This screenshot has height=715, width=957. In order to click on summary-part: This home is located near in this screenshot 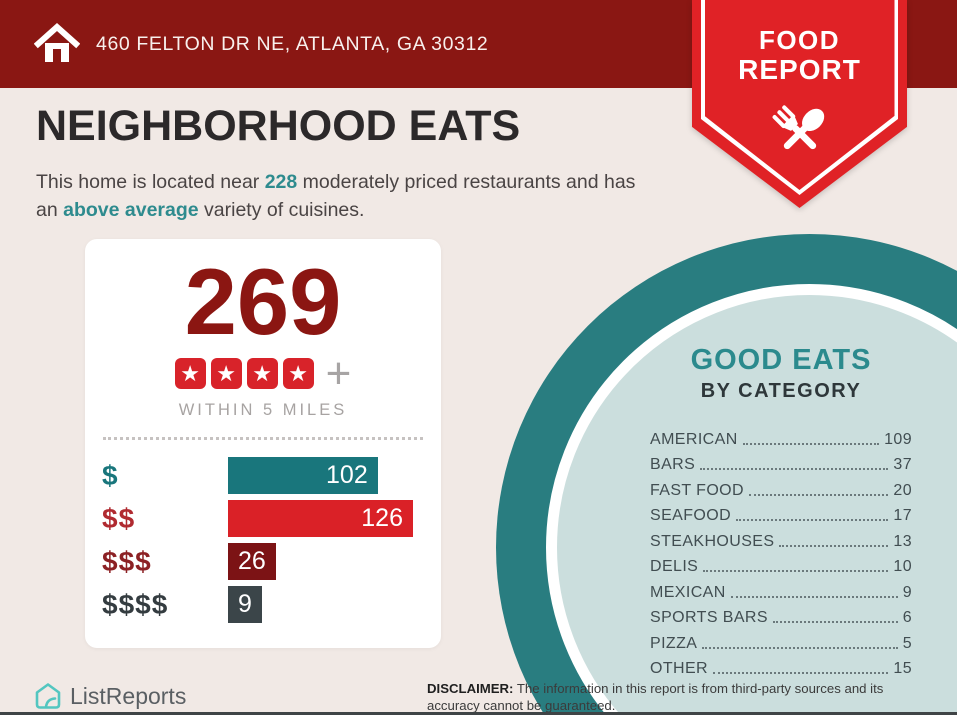, I will do `click(150, 182)`.